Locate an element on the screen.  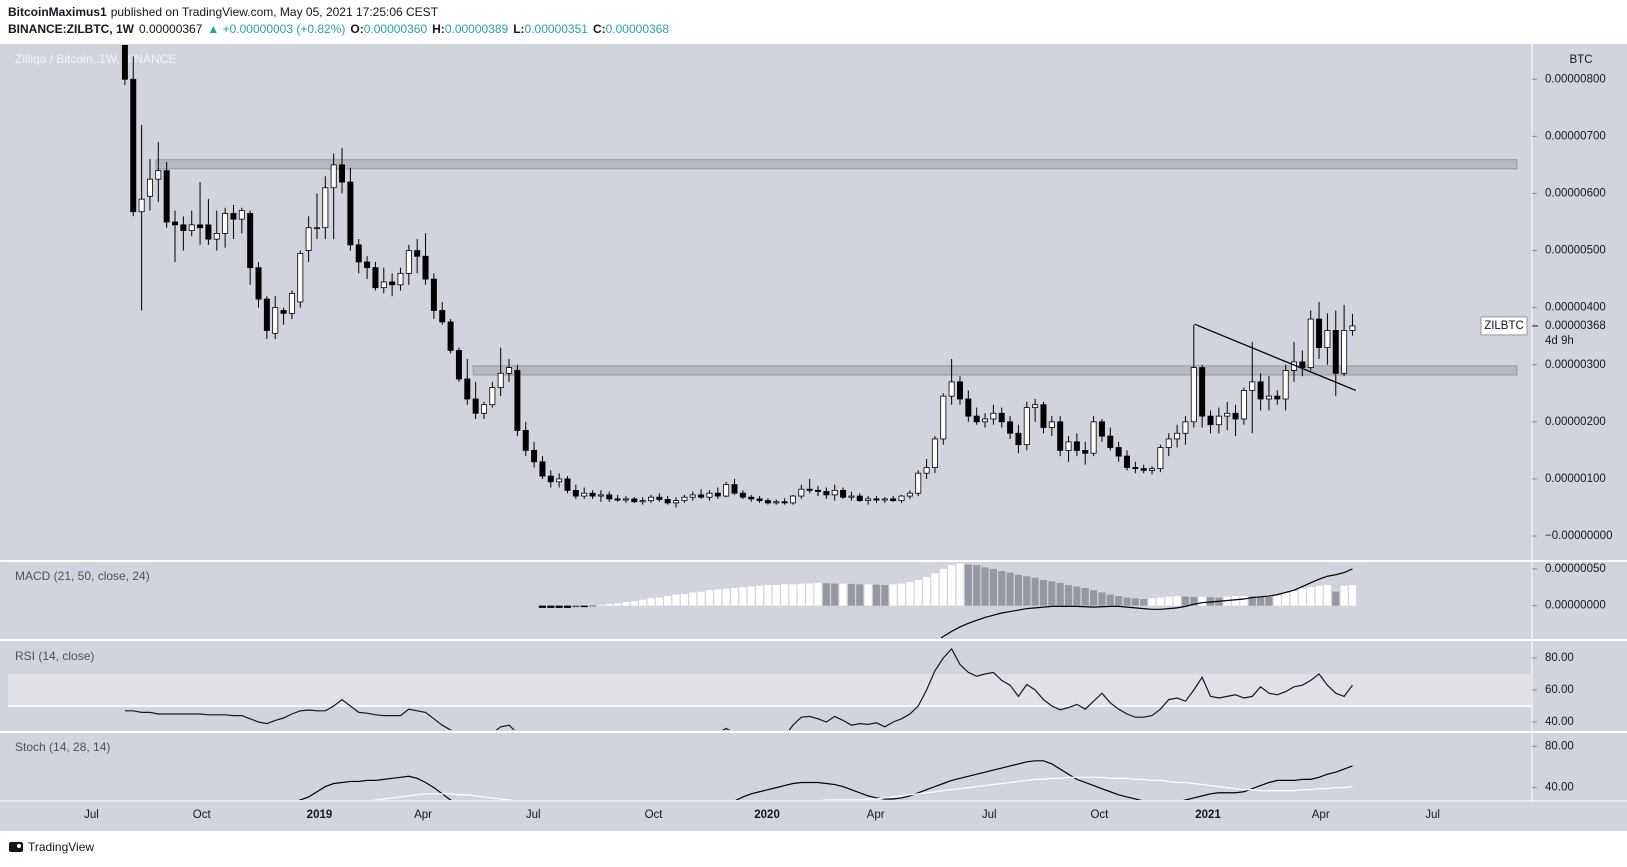
y-tick-label: −0.00000000 is located at coordinates (1578, 536).